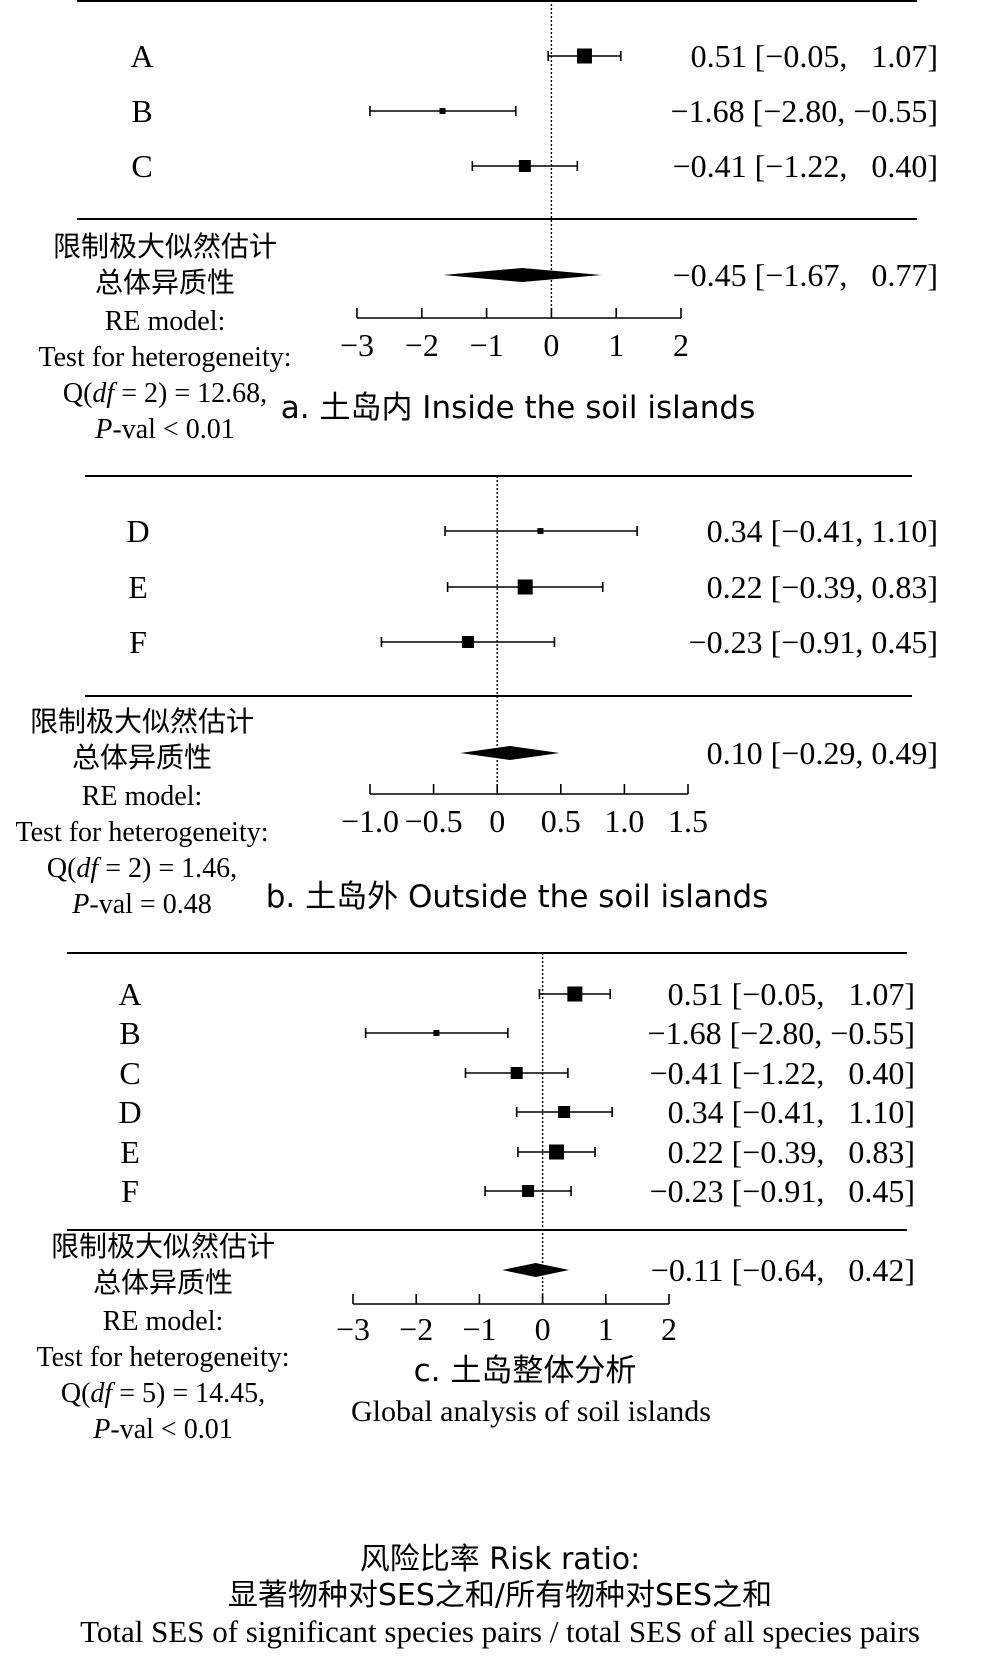 The image size is (1000, 1661). What do you see at coordinates (822, 753) in the screenshot?
I see `summary-estimate-text: 0.10 [−0.29, 0.49]` at bounding box center [822, 753].